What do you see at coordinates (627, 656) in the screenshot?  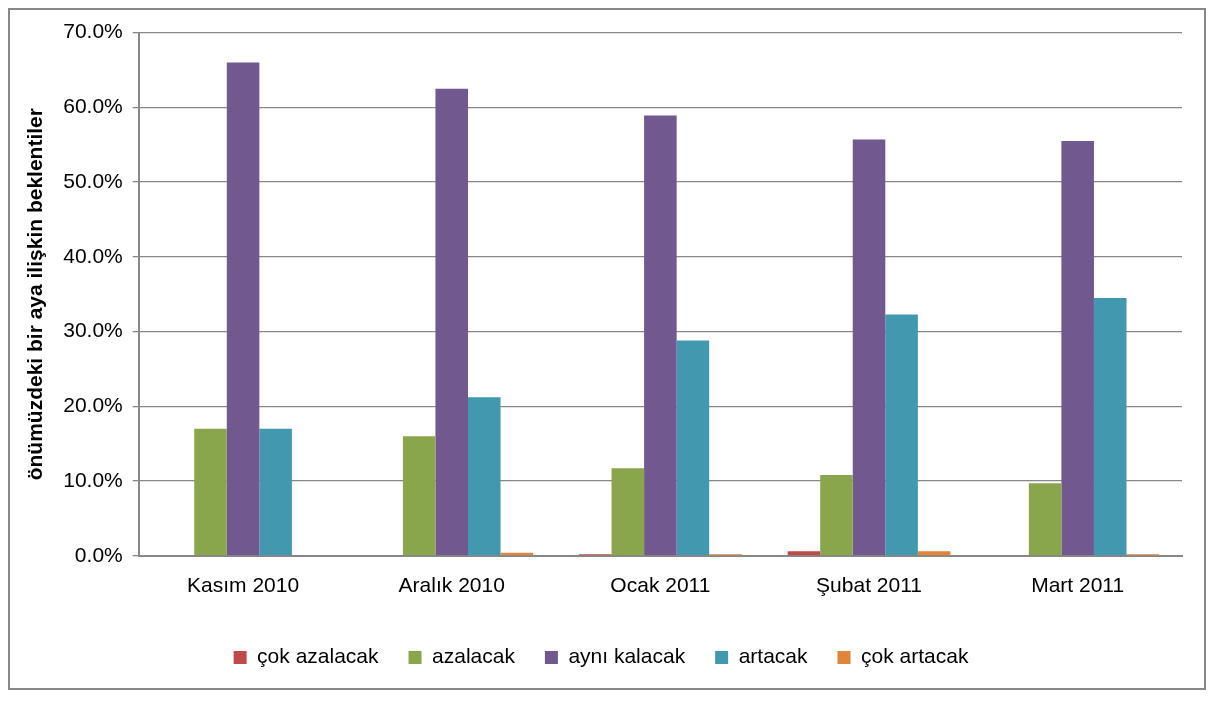 I see `legend-label: aynı kalacak` at bounding box center [627, 656].